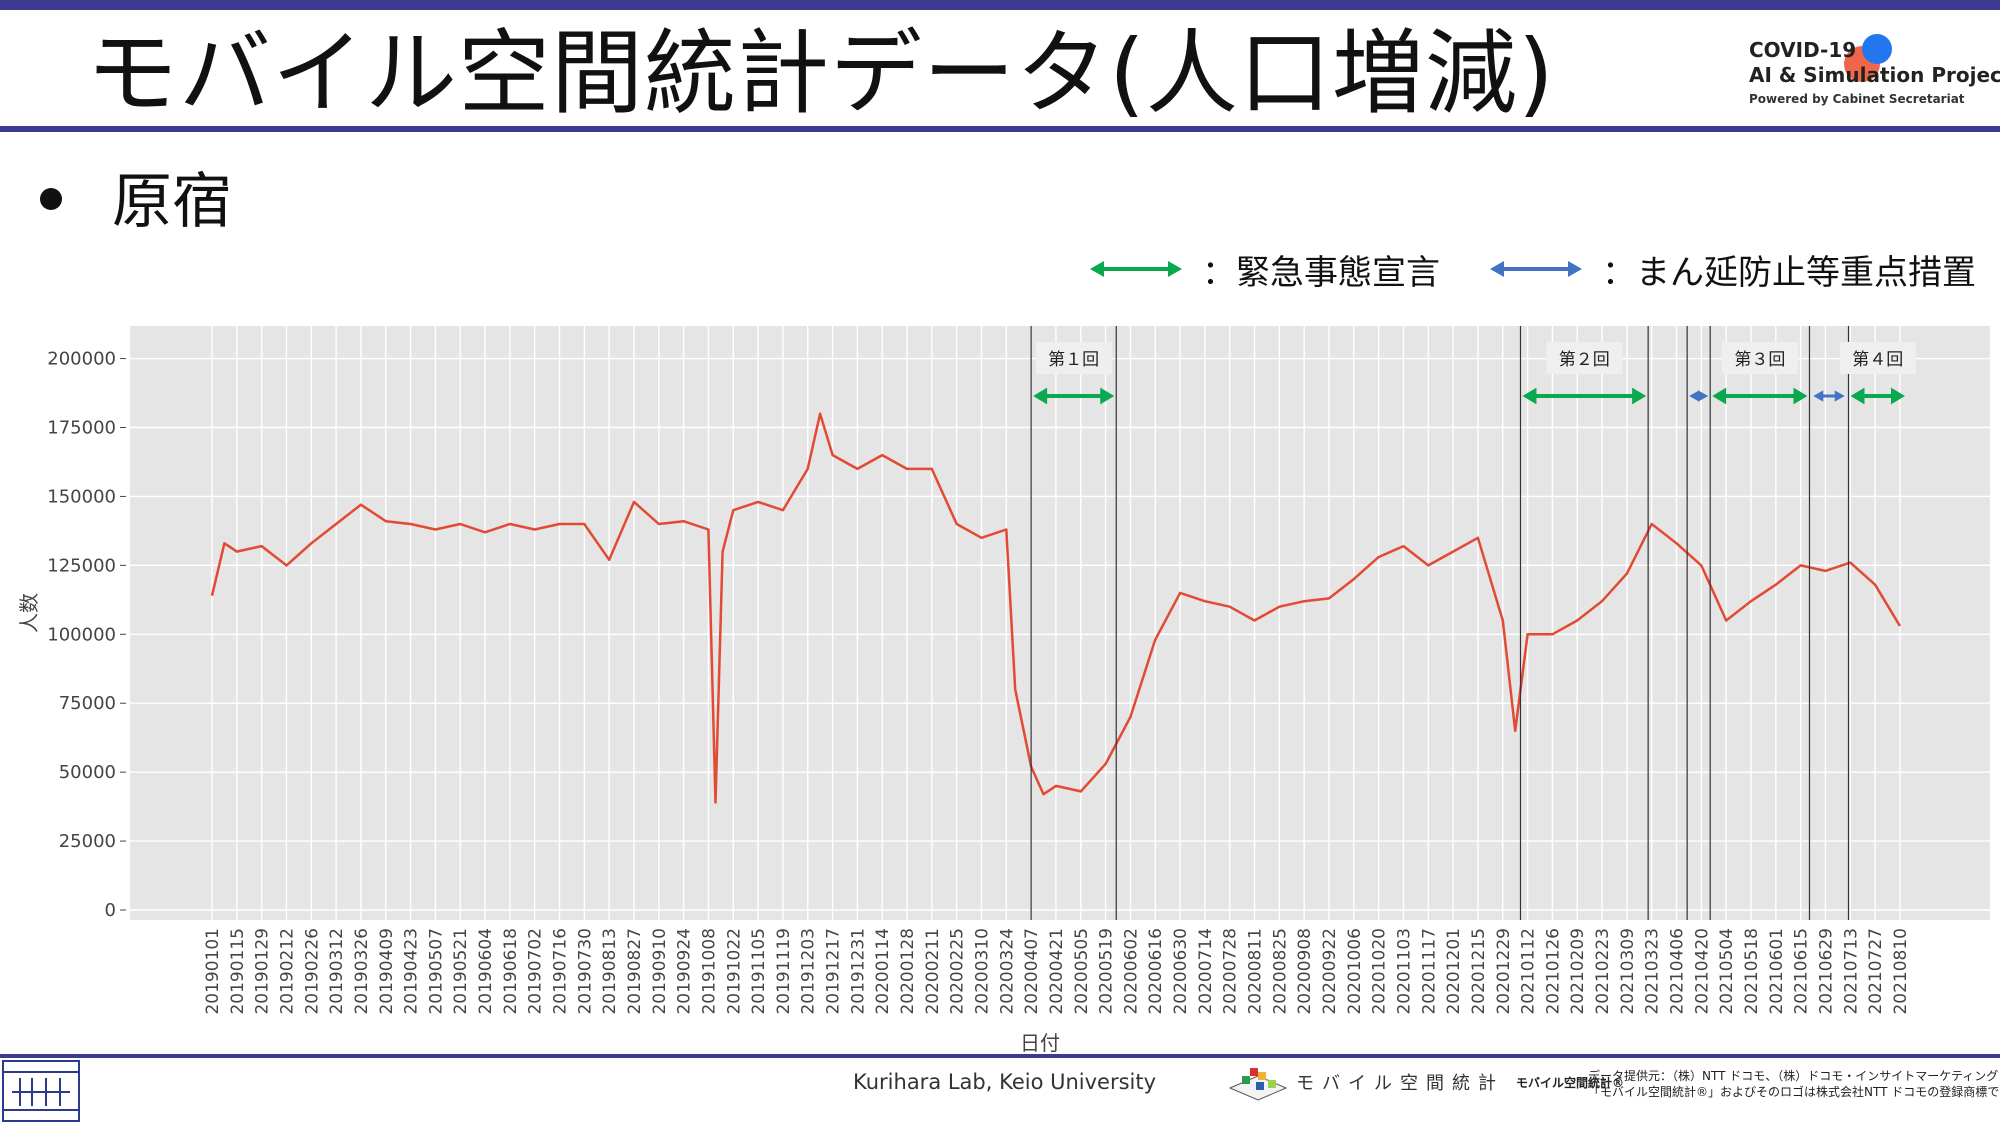  What do you see at coordinates (1280, 971) in the screenshot?
I see `x-tick-label: 20200825` at bounding box center [1280, 971].